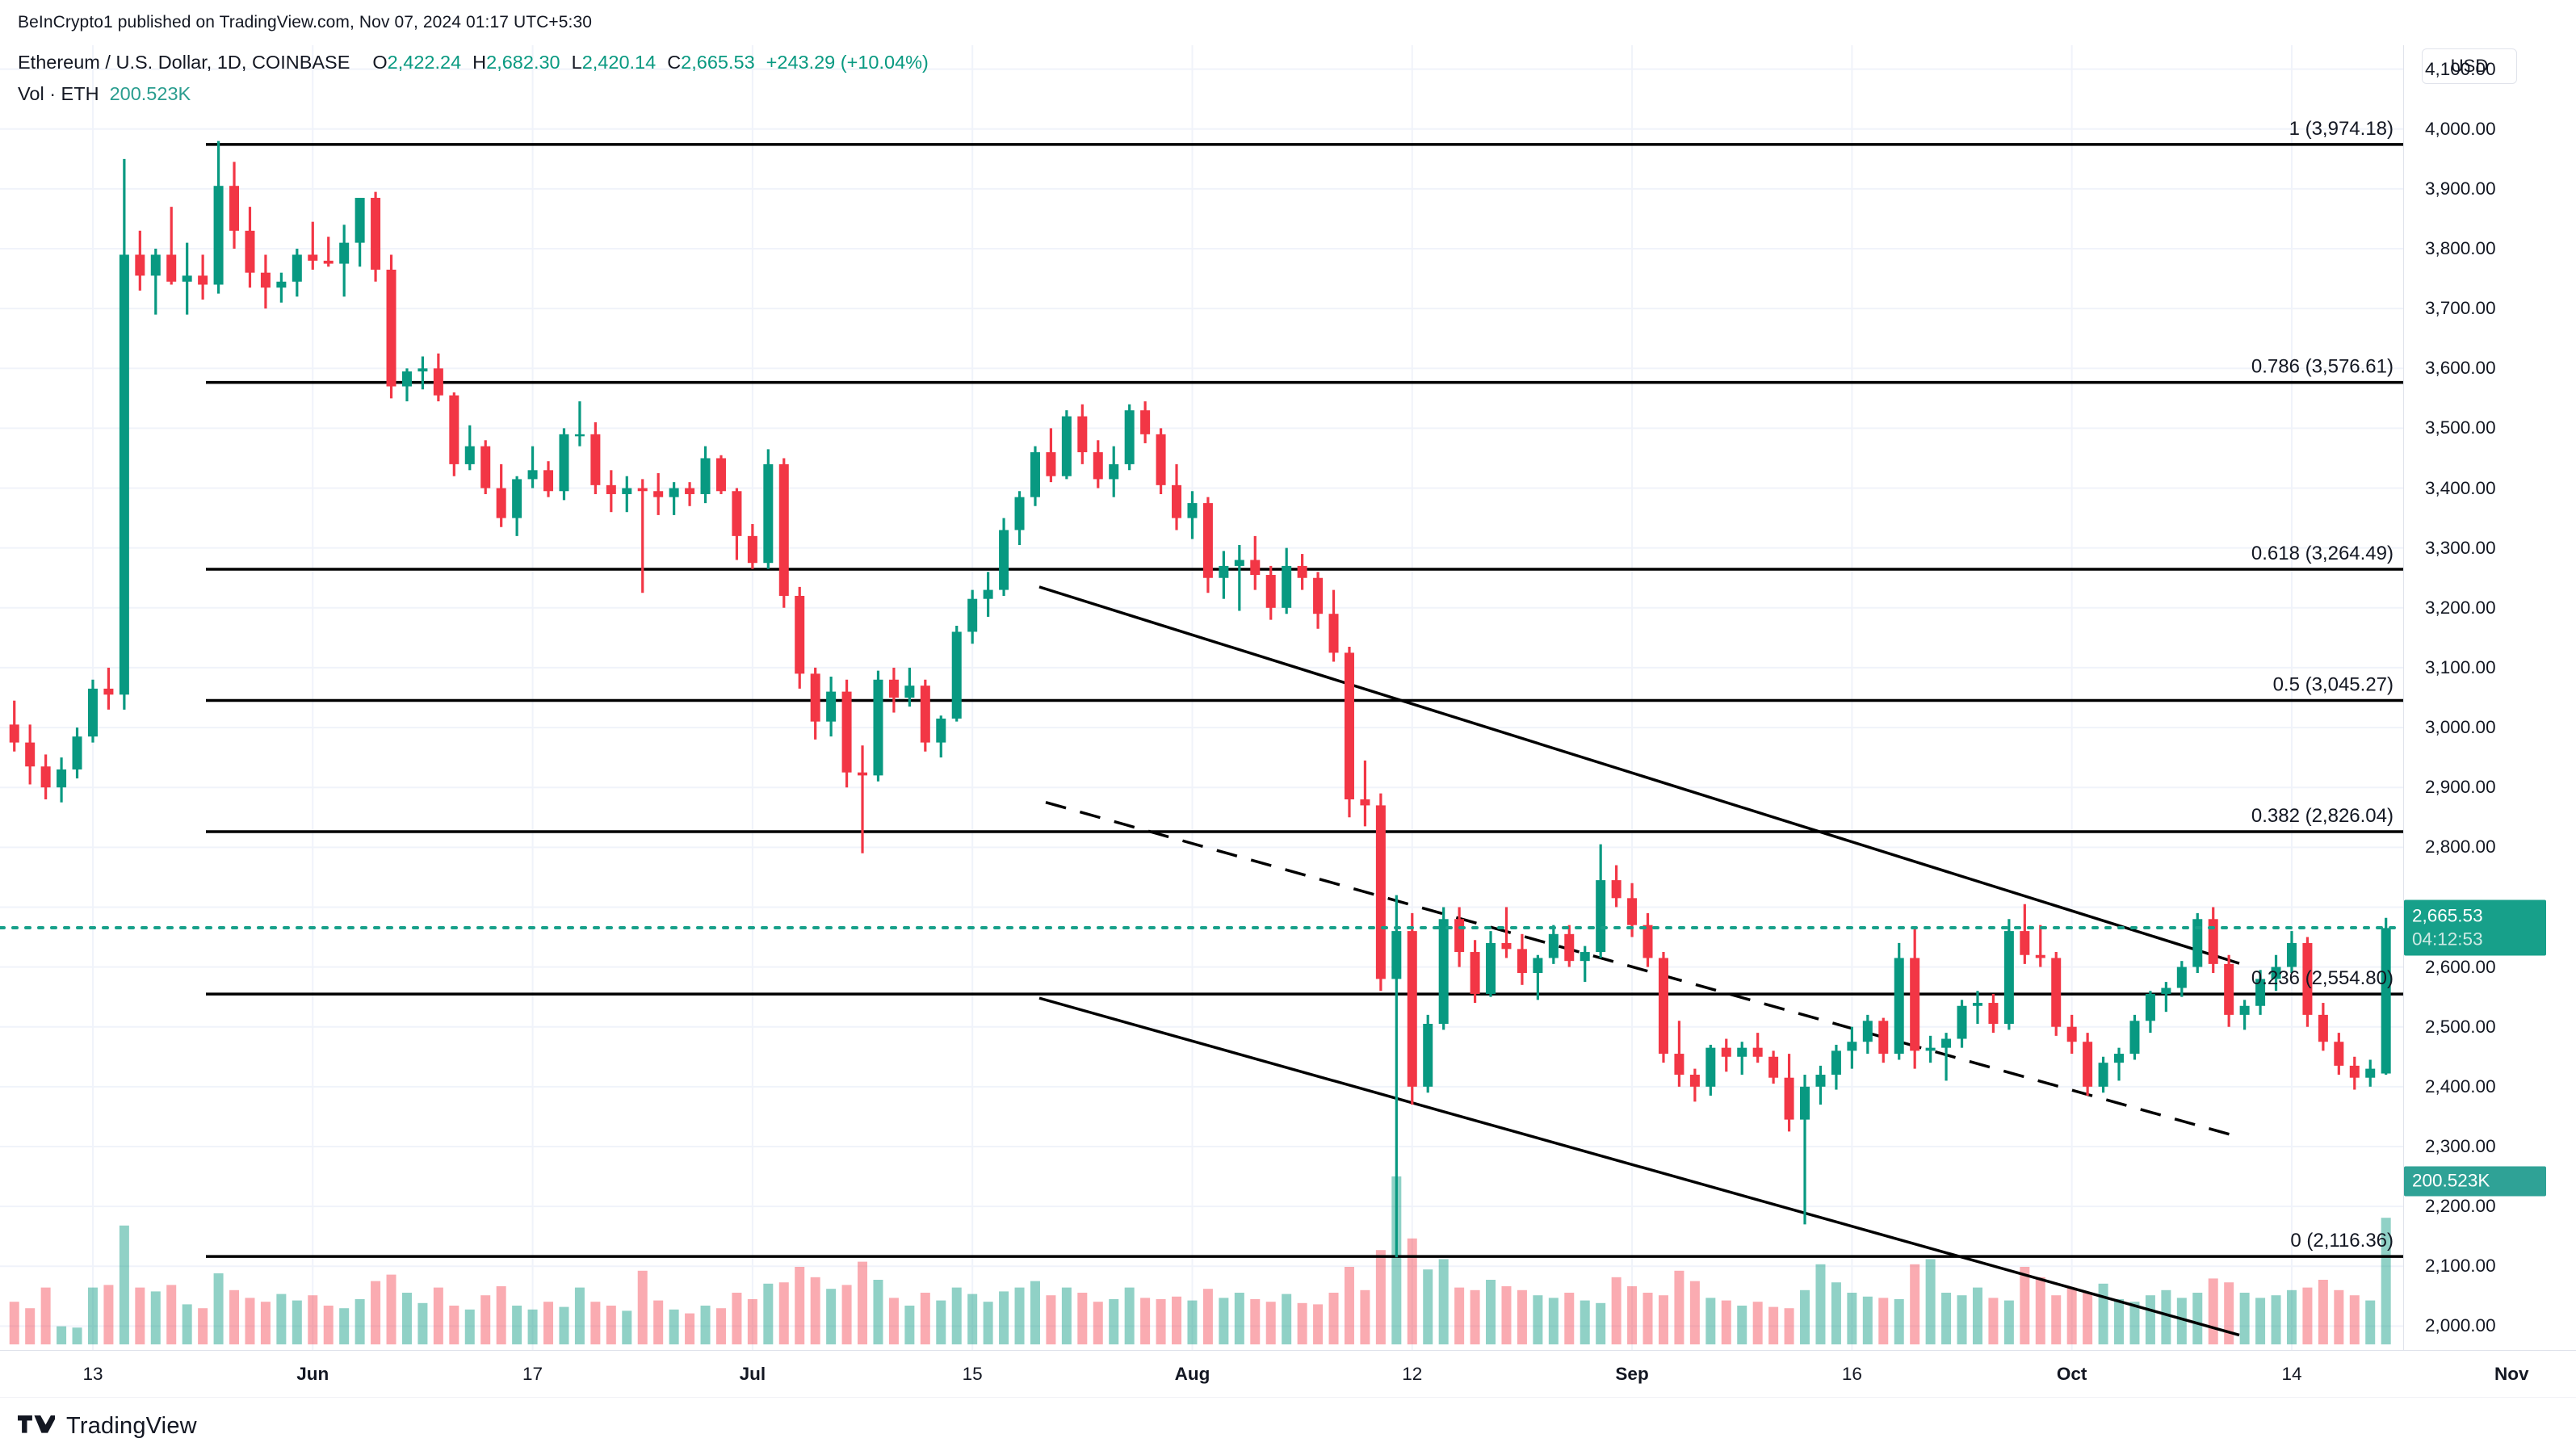 This screenshot has width=2576, height=1455. I want to click on time-axis-tick: Oct, so click(2071, 1374).